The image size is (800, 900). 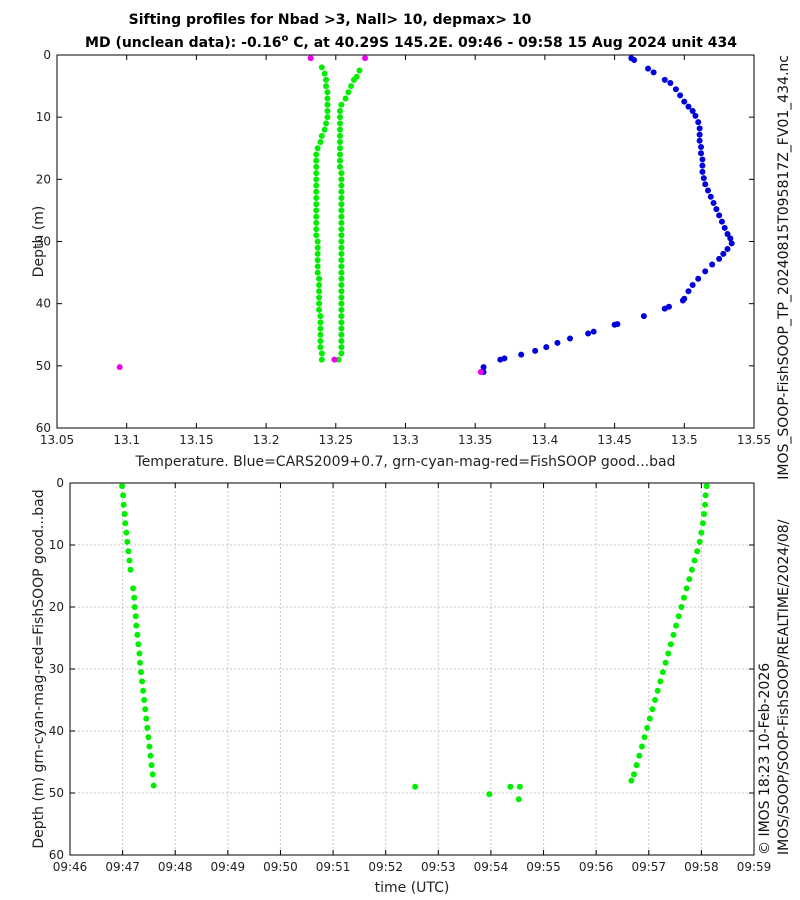 What do you see at coordinates (491, 867) in the screenshot?
I see `x-tick-label: 09:54` at bounding box center [491, 867].